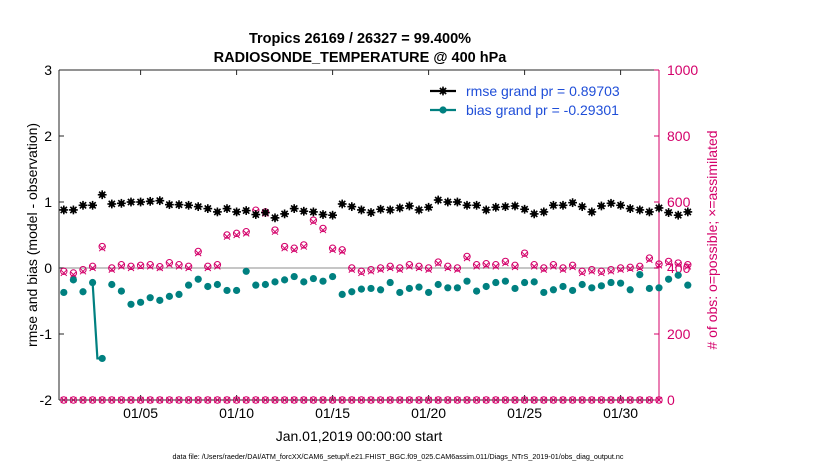 The image size is (830, 470). What do you see at coordinates (443, 110) in the screenshot?
I see `legend-bias-marker` at bounding box center [443, 110].